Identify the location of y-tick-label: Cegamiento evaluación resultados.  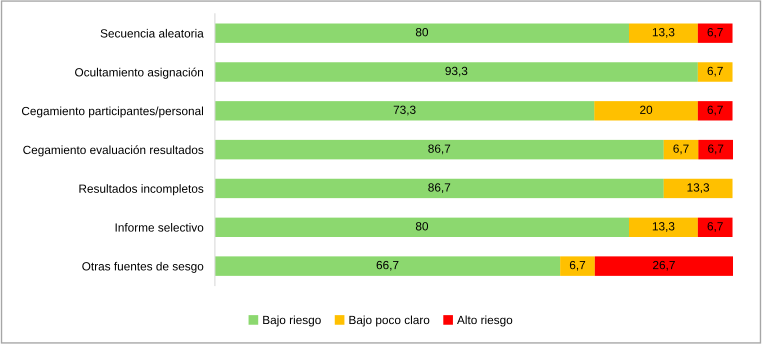
(113, 150).